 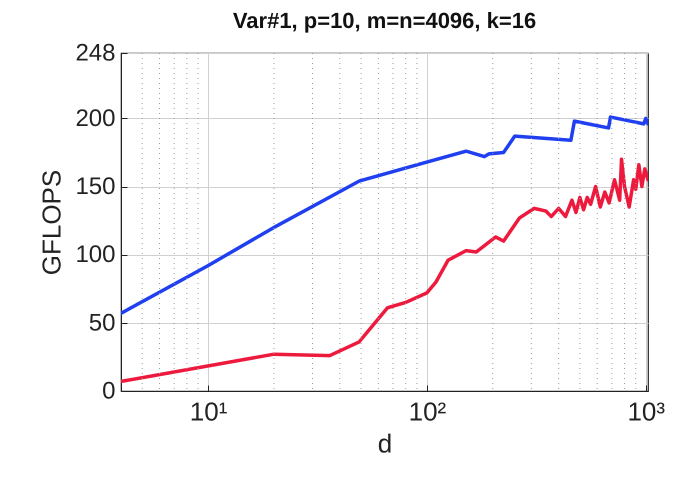 What do you see at coordinates (95, 118) in the screenshot?
I see `y-tick-label: 200` at bounding box center [95, 118].